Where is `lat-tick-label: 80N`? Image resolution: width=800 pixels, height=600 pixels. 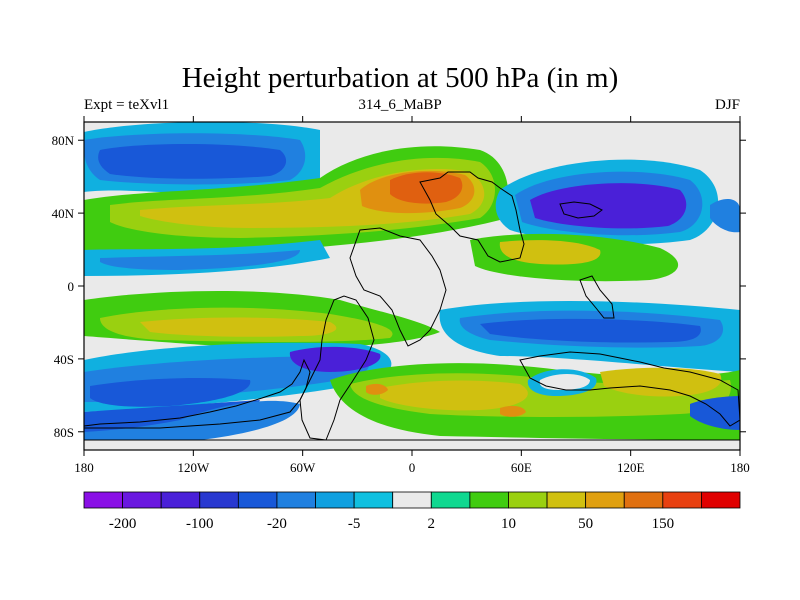
lat-tick-label: 80N is located at coordinates (63, 140).